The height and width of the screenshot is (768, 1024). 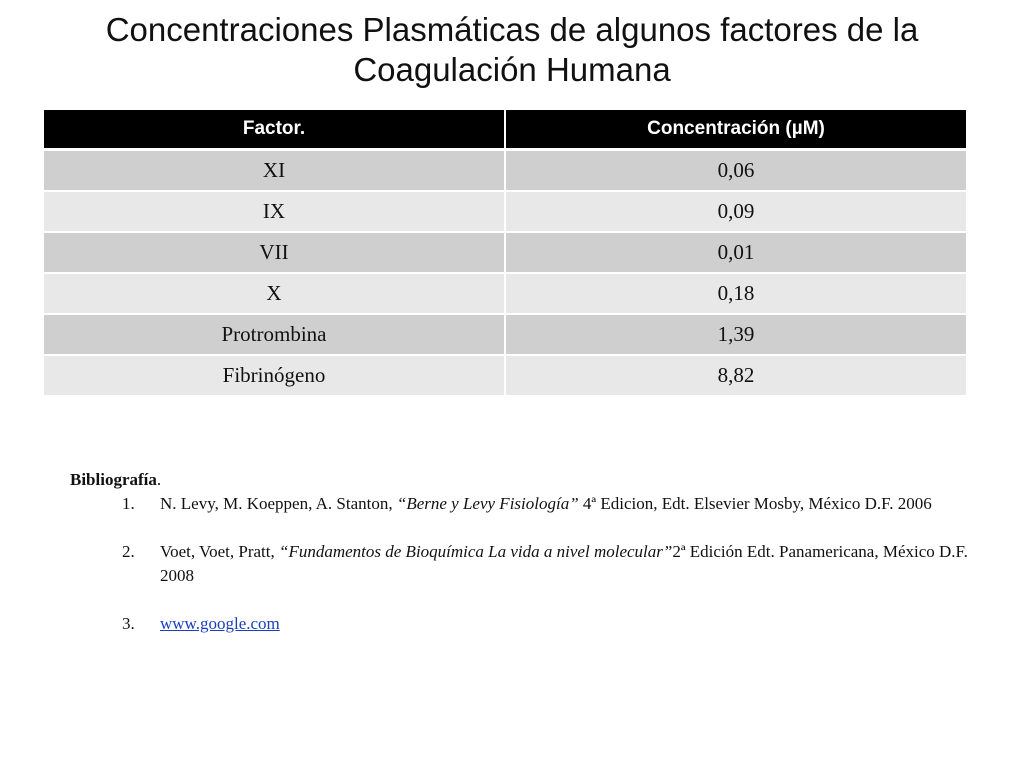 I want to click on reference-number: 3., so click(x=128, y=623).